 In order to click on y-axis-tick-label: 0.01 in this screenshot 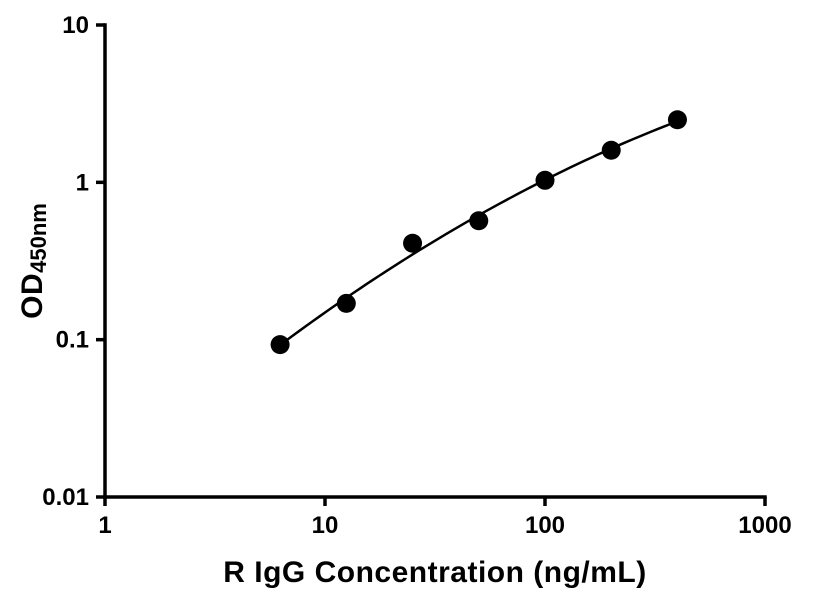, I will do `click(65, 497)`.